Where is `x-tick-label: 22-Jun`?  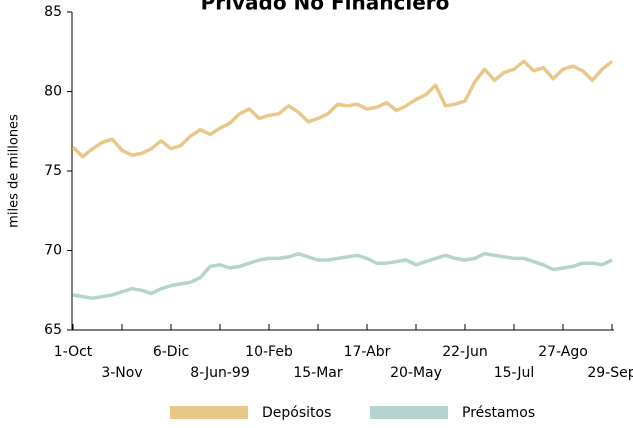
x-tick-label: 22-Jun is located at coordinates (465, 352).